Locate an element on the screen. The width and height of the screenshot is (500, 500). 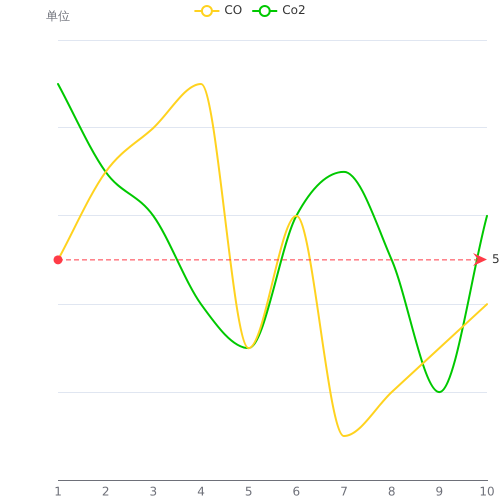
legend-label: Co2 is located at coordinates (294, 10).